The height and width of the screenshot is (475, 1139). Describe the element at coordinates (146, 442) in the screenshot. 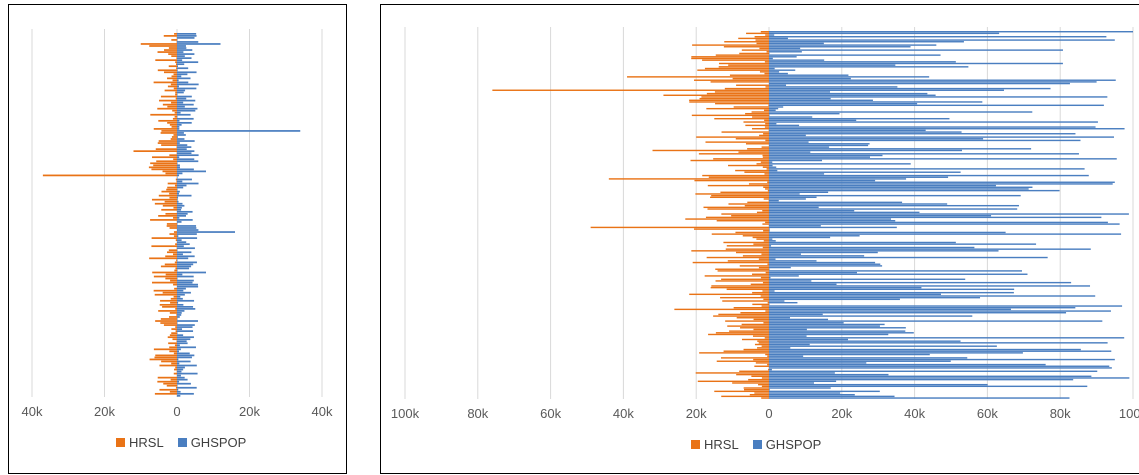

I see `legend-label-hrsl: HRSL` at that location.